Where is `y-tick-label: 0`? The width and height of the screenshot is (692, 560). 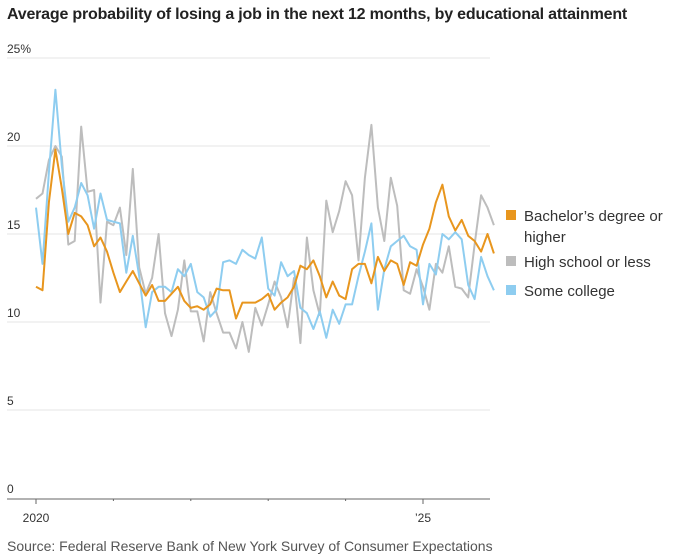
y-tick-label: 0 is located at coordinates (10, 489).